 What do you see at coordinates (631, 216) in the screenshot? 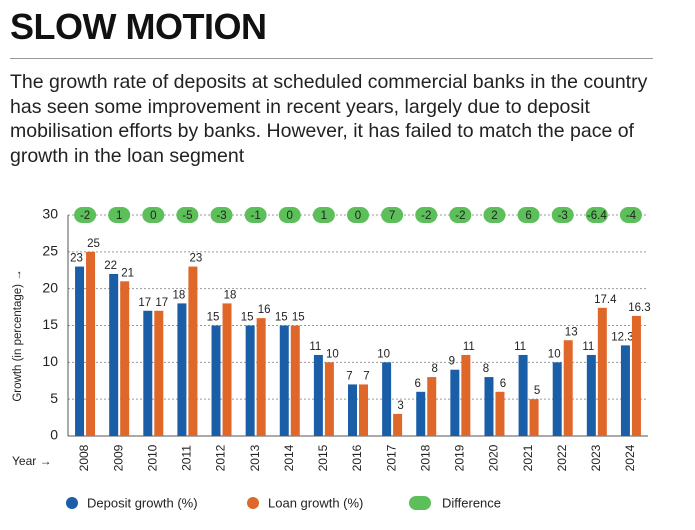
I see `difference-label: -4` at bounding box center [631, 216].